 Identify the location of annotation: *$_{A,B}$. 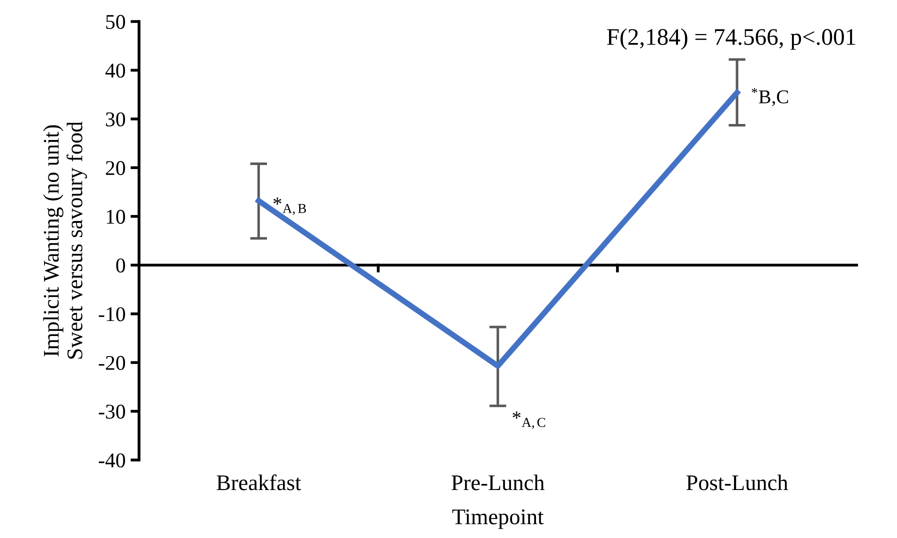
(289, 207).